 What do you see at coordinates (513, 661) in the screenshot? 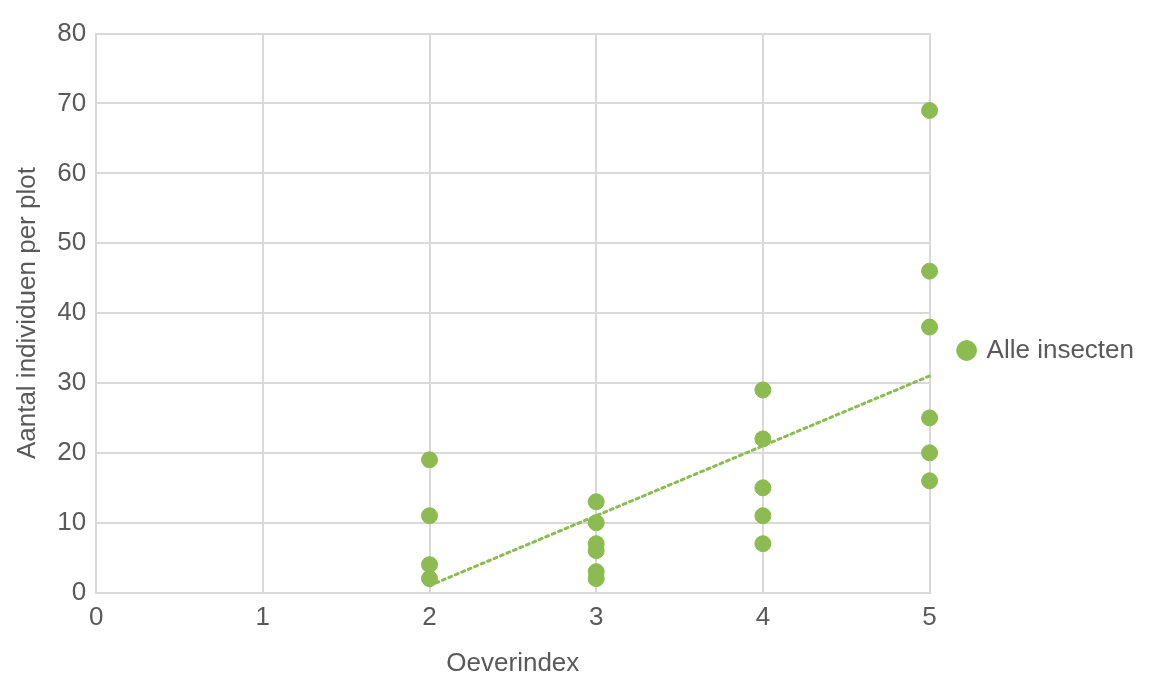
I see `x-axis-title: Oeverindex` at bounding box center [513, 661].